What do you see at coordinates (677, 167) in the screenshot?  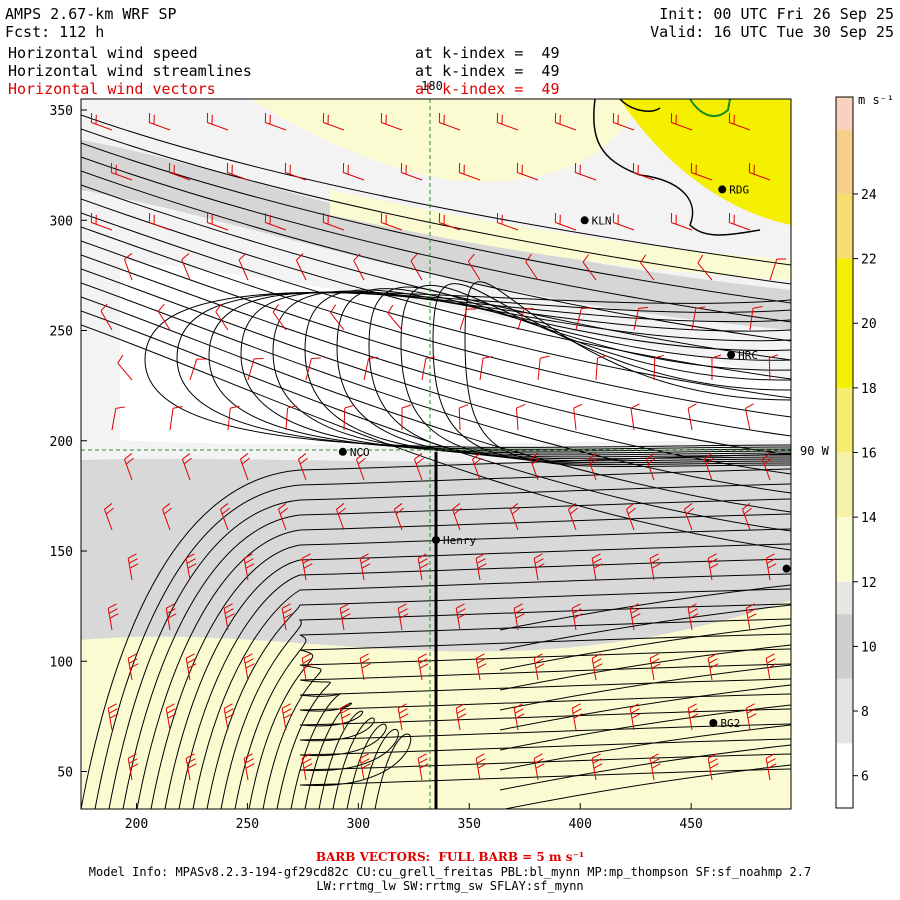 I see `coastline` at bounding box center [677, 167].